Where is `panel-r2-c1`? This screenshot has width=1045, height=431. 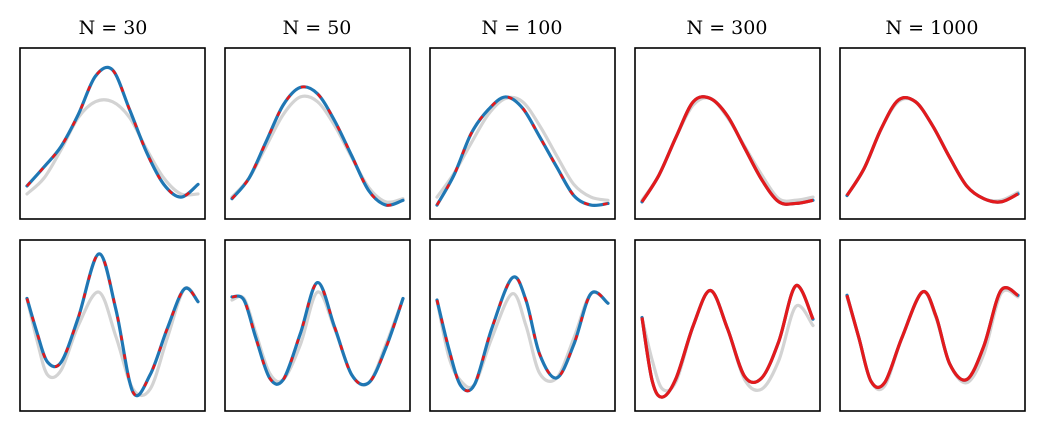
panel-r2-c1 is located at coordinates (112, 325).